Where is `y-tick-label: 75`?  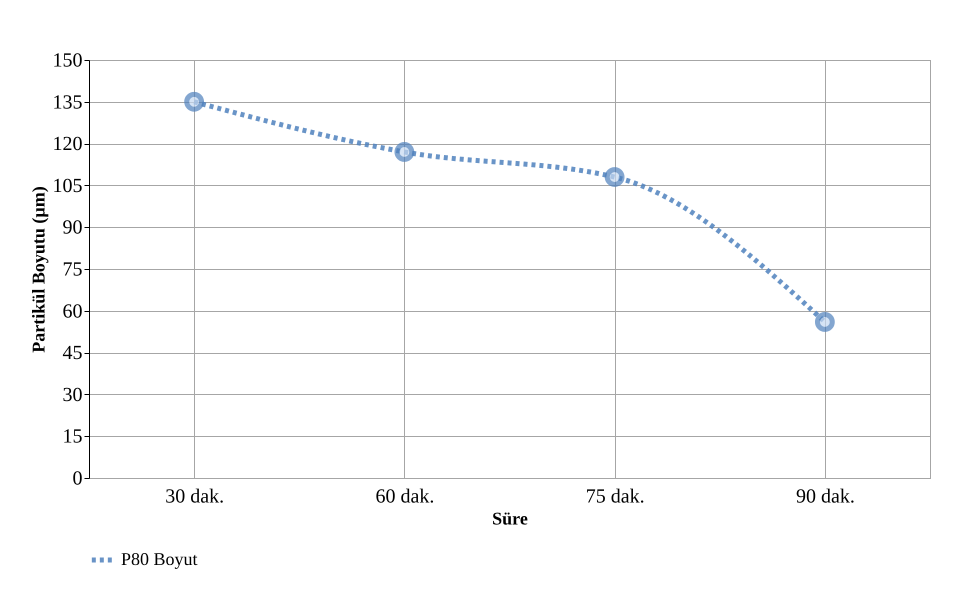
y-tick-label: 75 is located at coordinates (72, 269).